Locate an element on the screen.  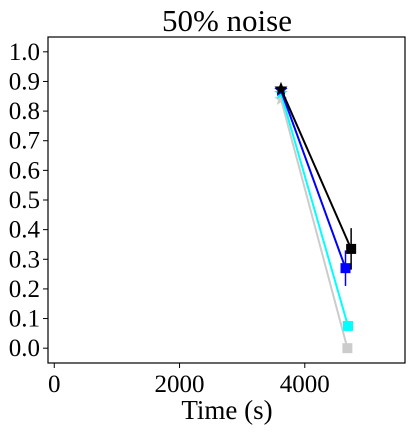
start-point-marker is located at coordinates (281, 88).